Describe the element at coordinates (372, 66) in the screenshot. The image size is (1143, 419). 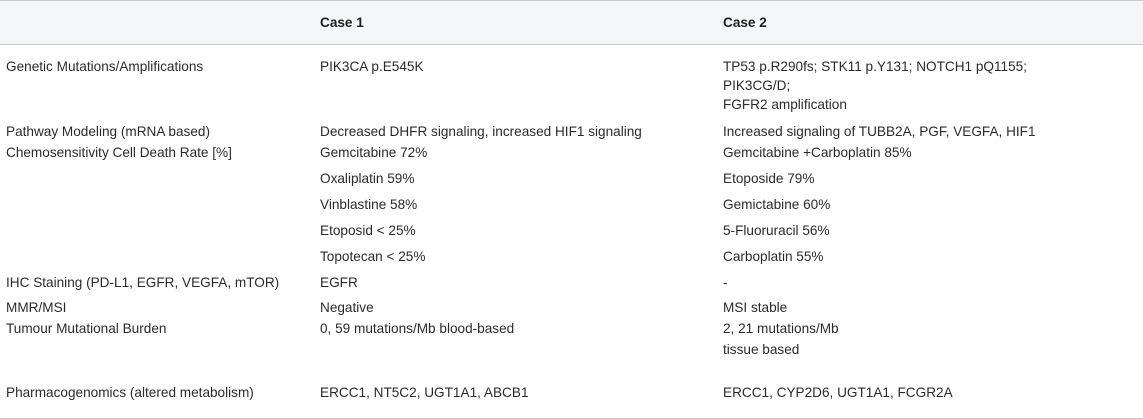
I see `case1-genetic: PIK3CA p.E545K` at that location.